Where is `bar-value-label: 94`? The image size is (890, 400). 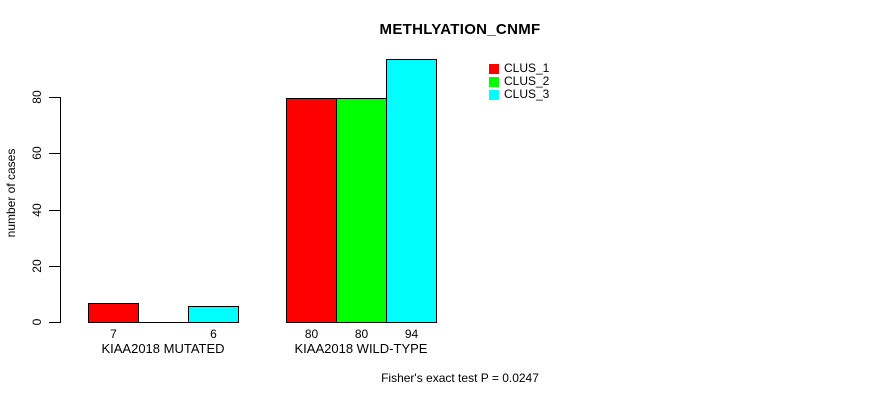
bar-value-label: 94 is located at coordinates (411, 334).